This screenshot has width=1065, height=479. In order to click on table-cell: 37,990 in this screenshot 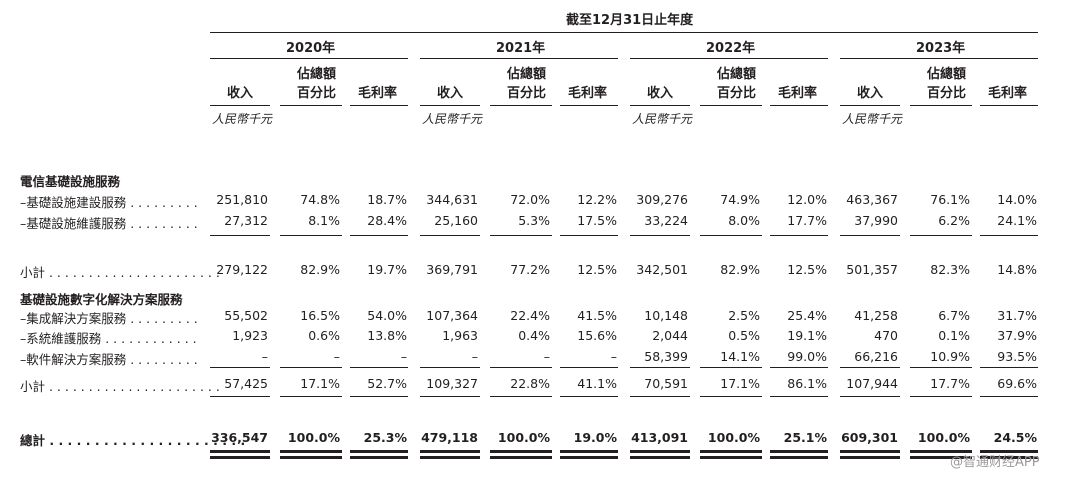, I will do `click(876, 220)`.